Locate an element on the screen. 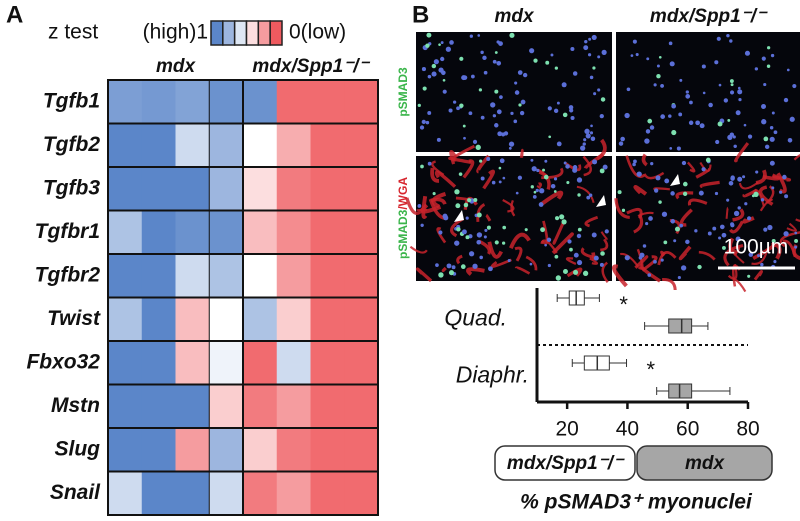  category-label: Quad. is located at coordinates (475, 317).